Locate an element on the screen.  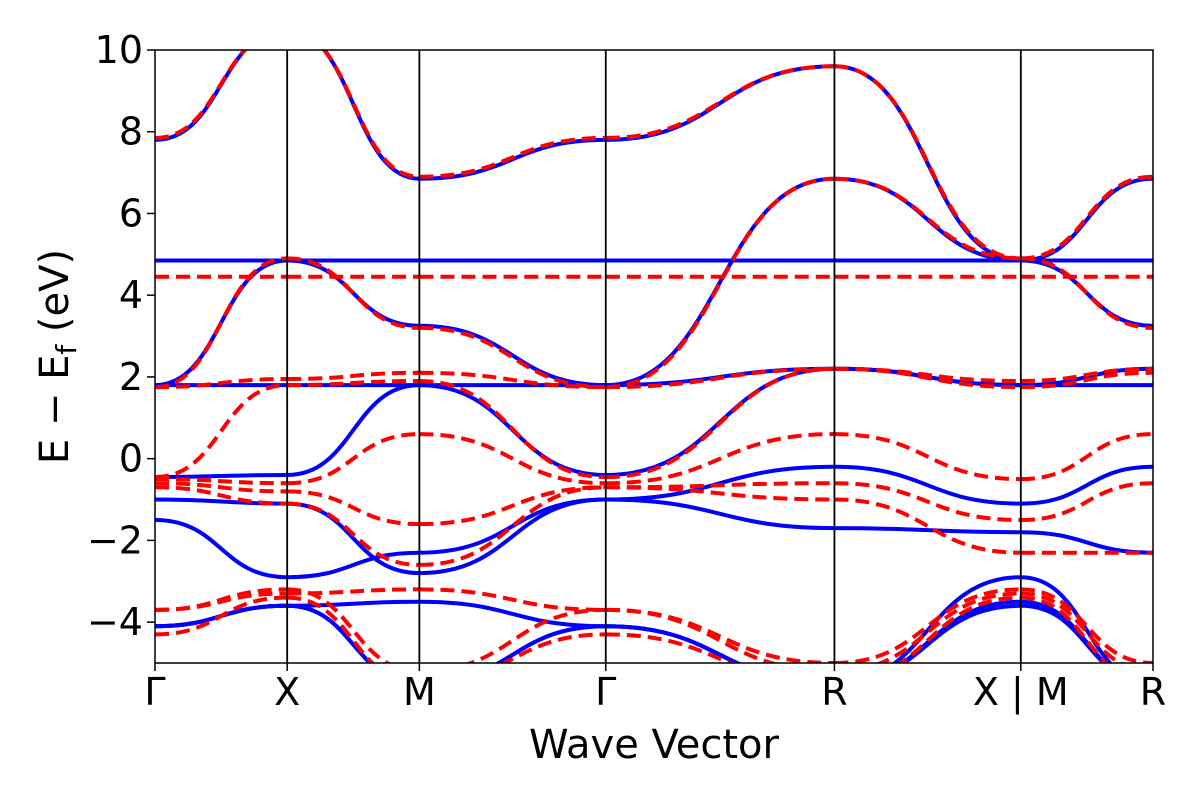
y-tick-label: 6 is located at coordinates (131, 213).